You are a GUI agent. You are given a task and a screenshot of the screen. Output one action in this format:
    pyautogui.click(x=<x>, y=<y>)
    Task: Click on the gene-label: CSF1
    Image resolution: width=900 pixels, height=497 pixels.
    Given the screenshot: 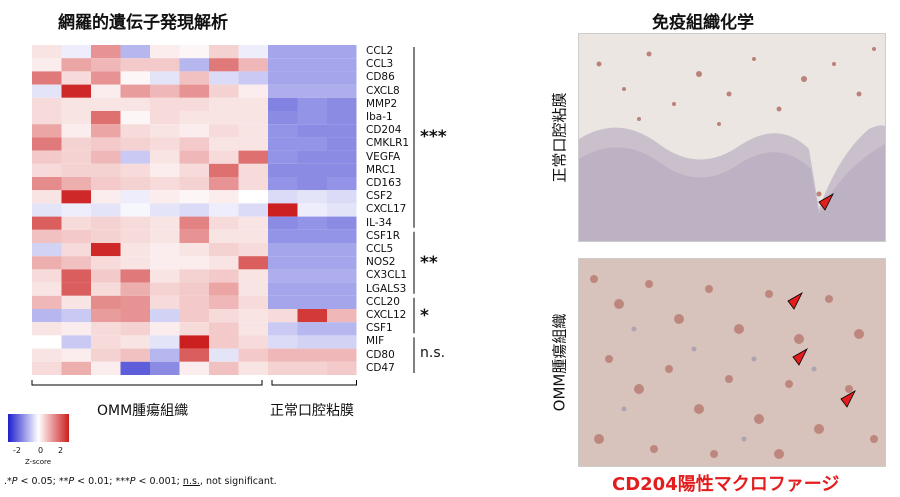 What is the action you would take?
    pyautogui.click(x=379, y=328)
    